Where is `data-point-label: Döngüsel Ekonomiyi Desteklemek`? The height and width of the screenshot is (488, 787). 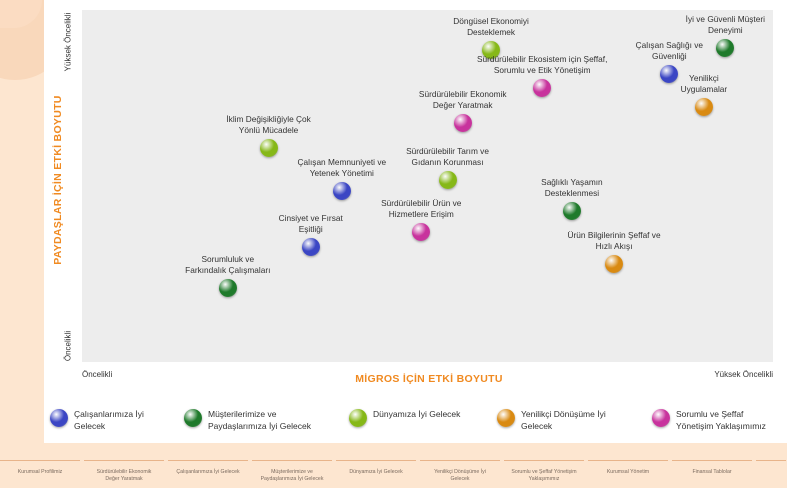
data-point-label: Döngüsel Ekonomiyi Desteklemek is located at coordinates (491, 27).